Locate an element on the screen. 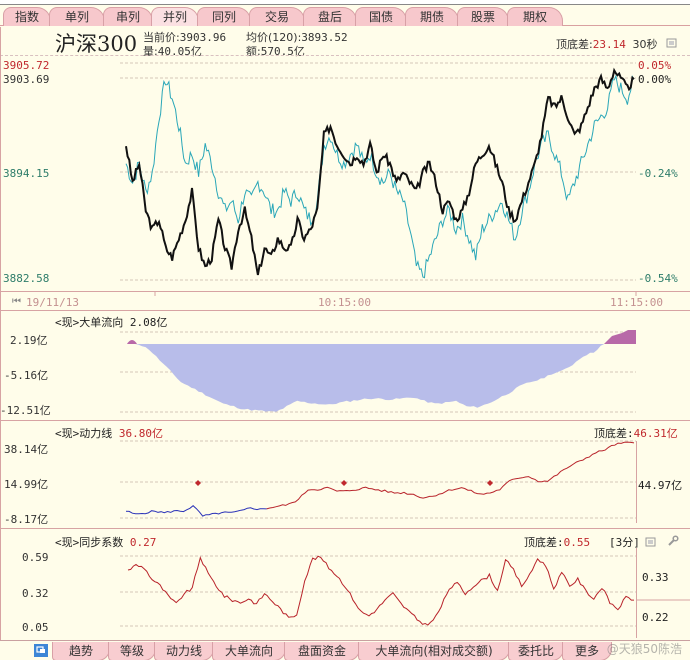  window-menu-strip is located at coordinates (345, 2).